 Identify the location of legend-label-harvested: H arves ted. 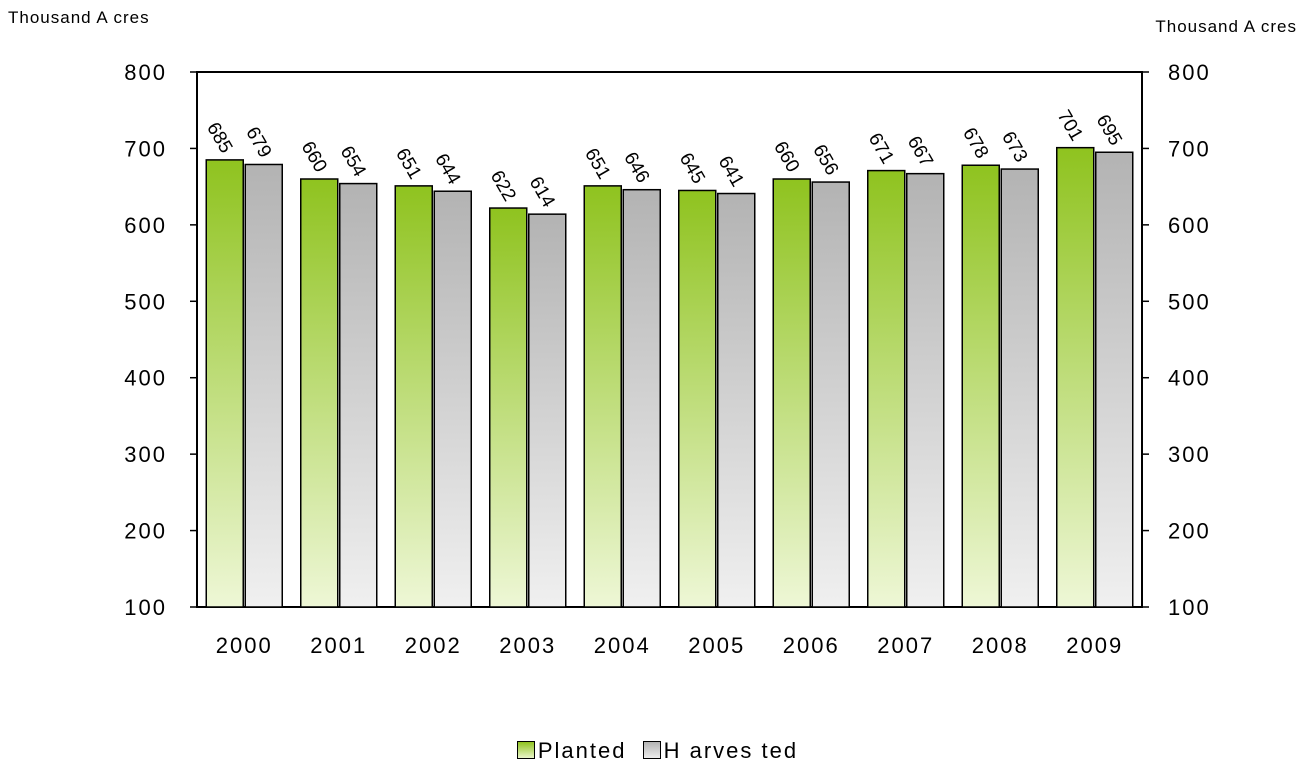
(731, 750).